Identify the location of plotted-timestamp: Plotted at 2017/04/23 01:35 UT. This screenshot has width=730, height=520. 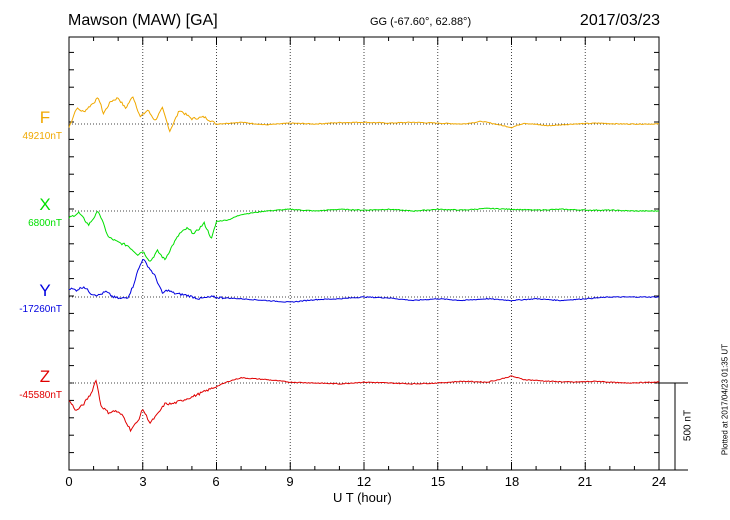
(725, 399).